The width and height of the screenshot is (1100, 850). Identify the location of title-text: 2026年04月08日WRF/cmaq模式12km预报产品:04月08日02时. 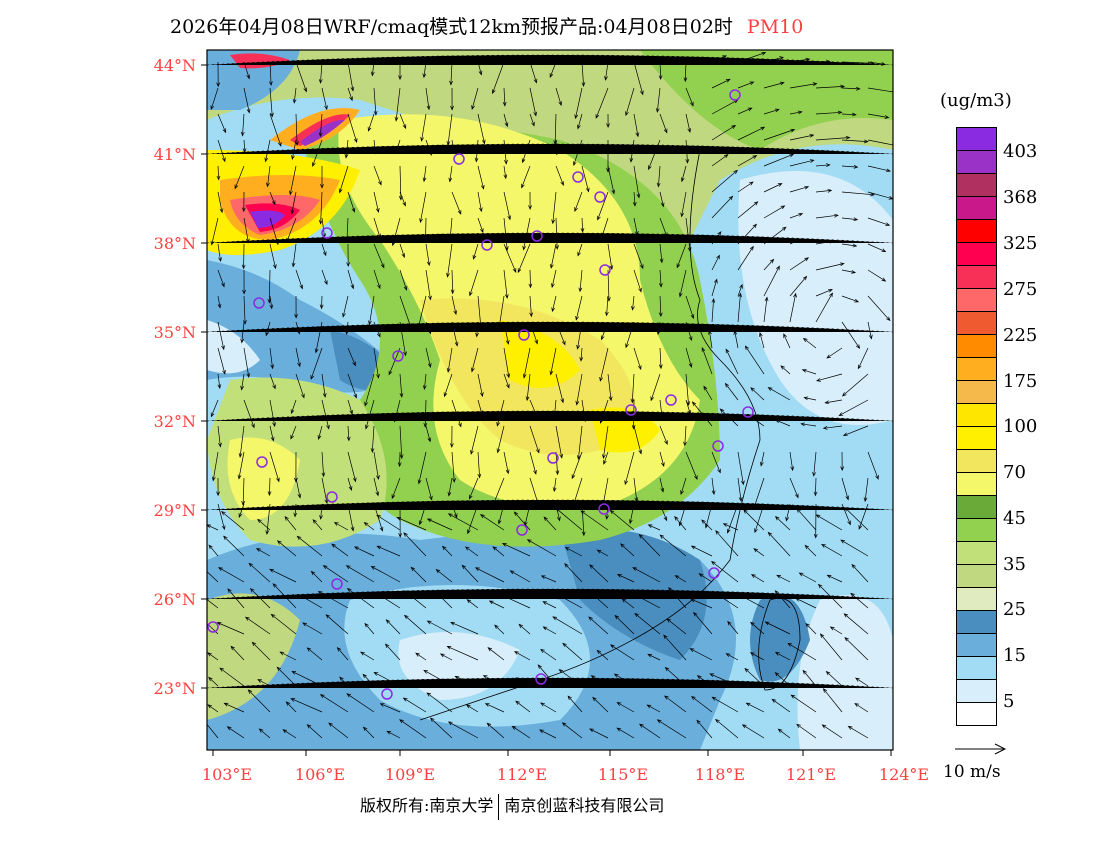
(451, 27).